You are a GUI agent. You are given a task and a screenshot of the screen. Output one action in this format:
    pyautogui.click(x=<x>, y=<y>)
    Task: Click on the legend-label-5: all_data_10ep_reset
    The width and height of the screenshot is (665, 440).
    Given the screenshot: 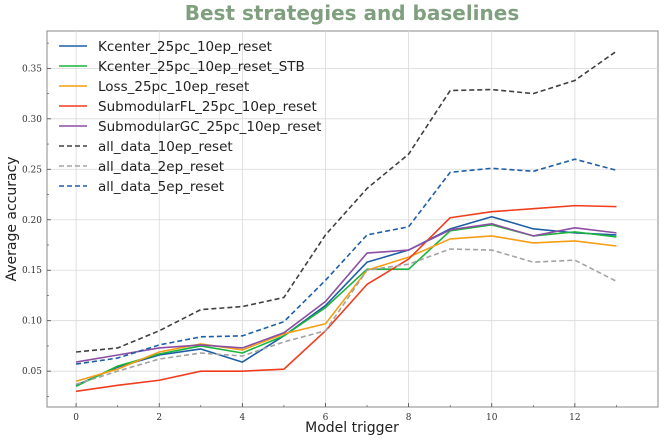 What is the action you would take?
    pyautogui.click(x=165, y=147)
    